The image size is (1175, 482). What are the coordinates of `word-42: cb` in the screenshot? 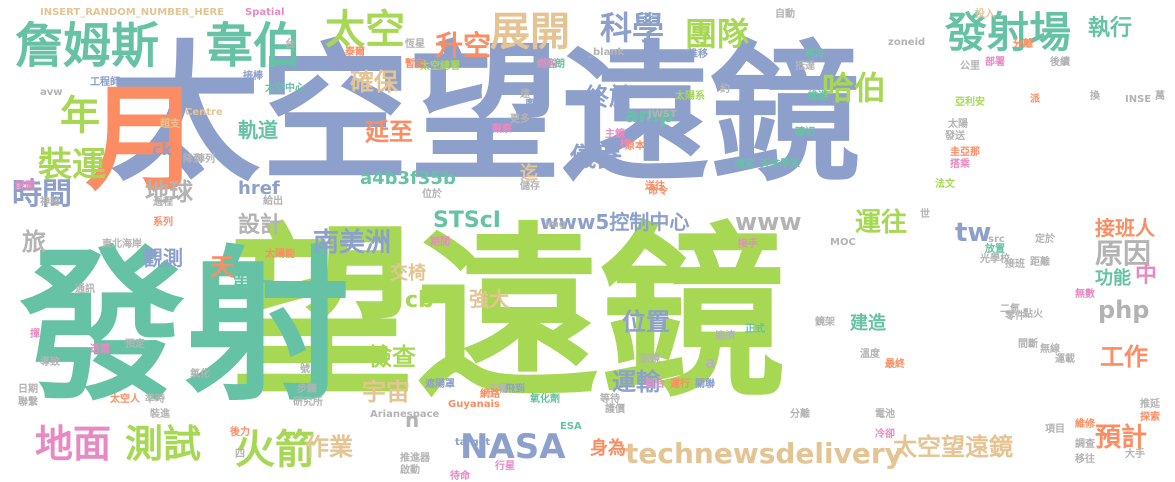 It's located at (419, 301).